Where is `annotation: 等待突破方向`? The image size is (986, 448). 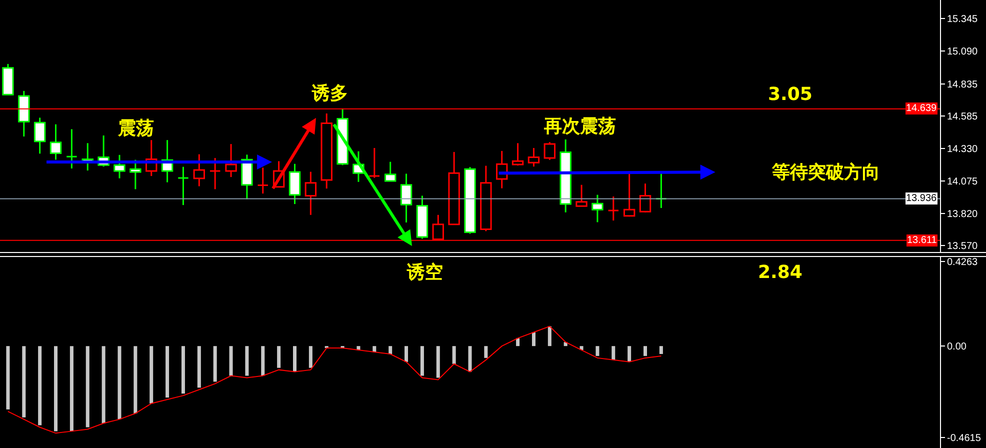
annotation: 等待突破方向 is located at coordinates (825, 172).